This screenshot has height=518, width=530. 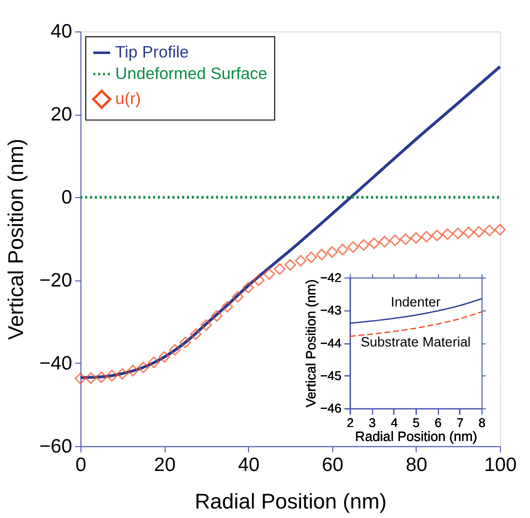 I want to click on y-tick-label: −45, so click(x=331, y=375).